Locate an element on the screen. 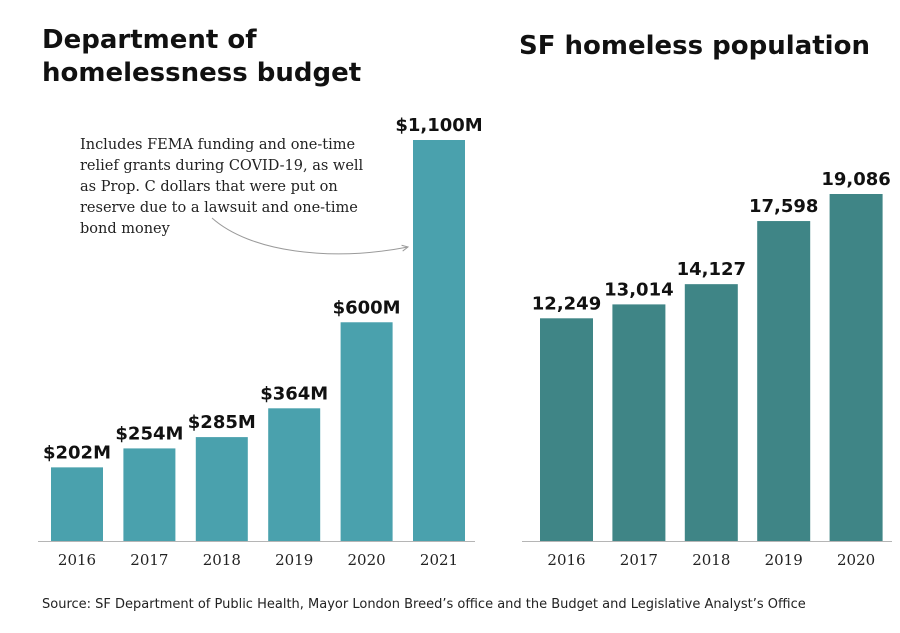 The height and width of the screenshot is (633, 900). population-value-label: 19,086 is located at coordinates (855, 179).